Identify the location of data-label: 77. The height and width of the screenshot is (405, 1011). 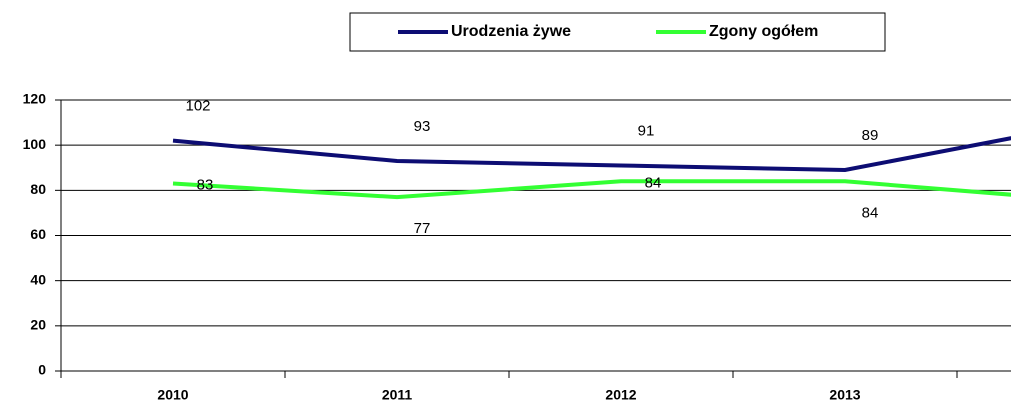
(422, 228).